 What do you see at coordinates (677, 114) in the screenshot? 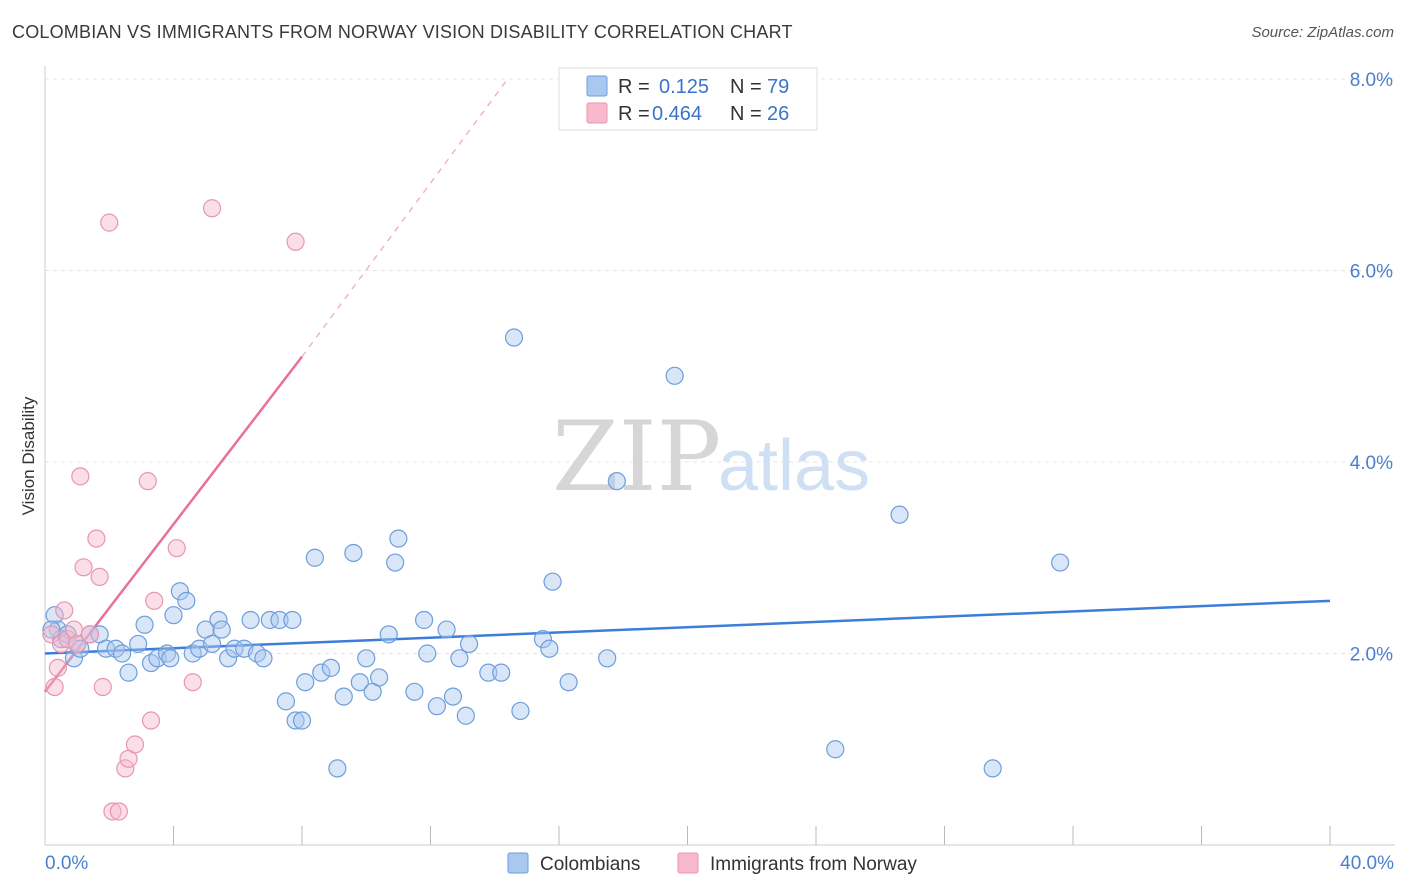
I see `legend-r-value-2: 0.464` at bounding box center [677, 114].